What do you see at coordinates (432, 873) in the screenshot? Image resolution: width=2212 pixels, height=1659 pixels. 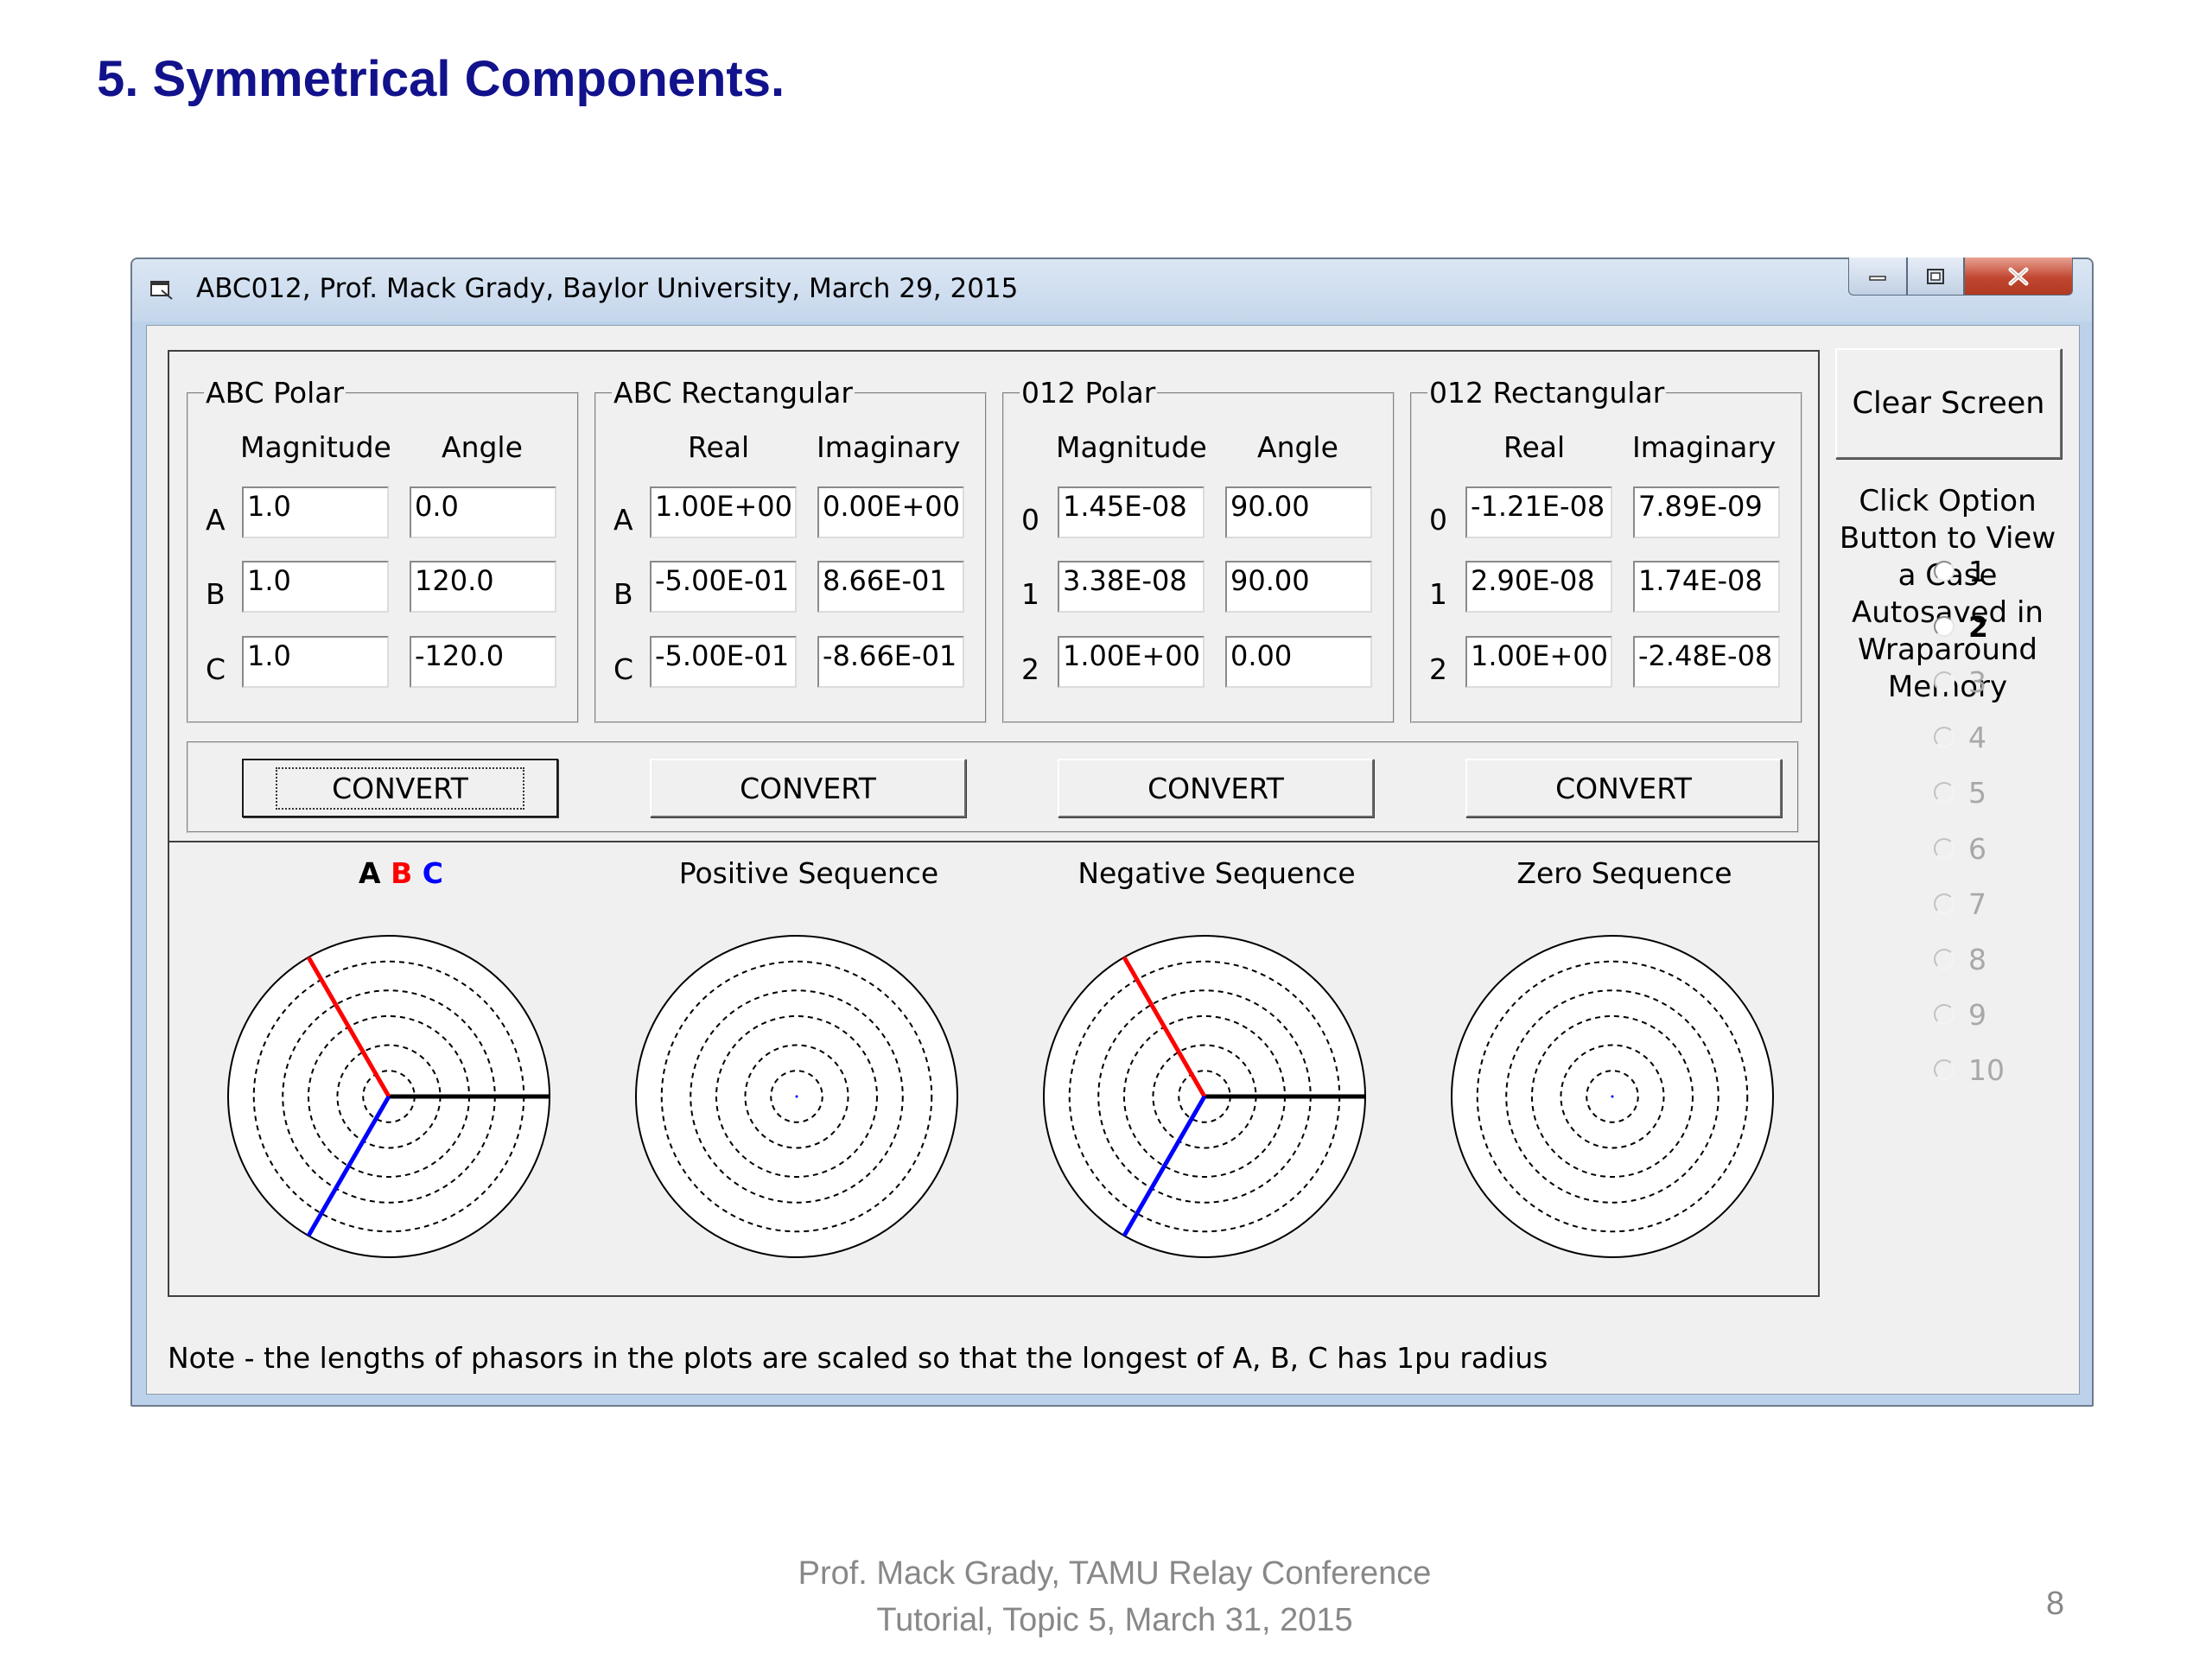 I see `plot-title-c: C` at bounding box center [432, 873].